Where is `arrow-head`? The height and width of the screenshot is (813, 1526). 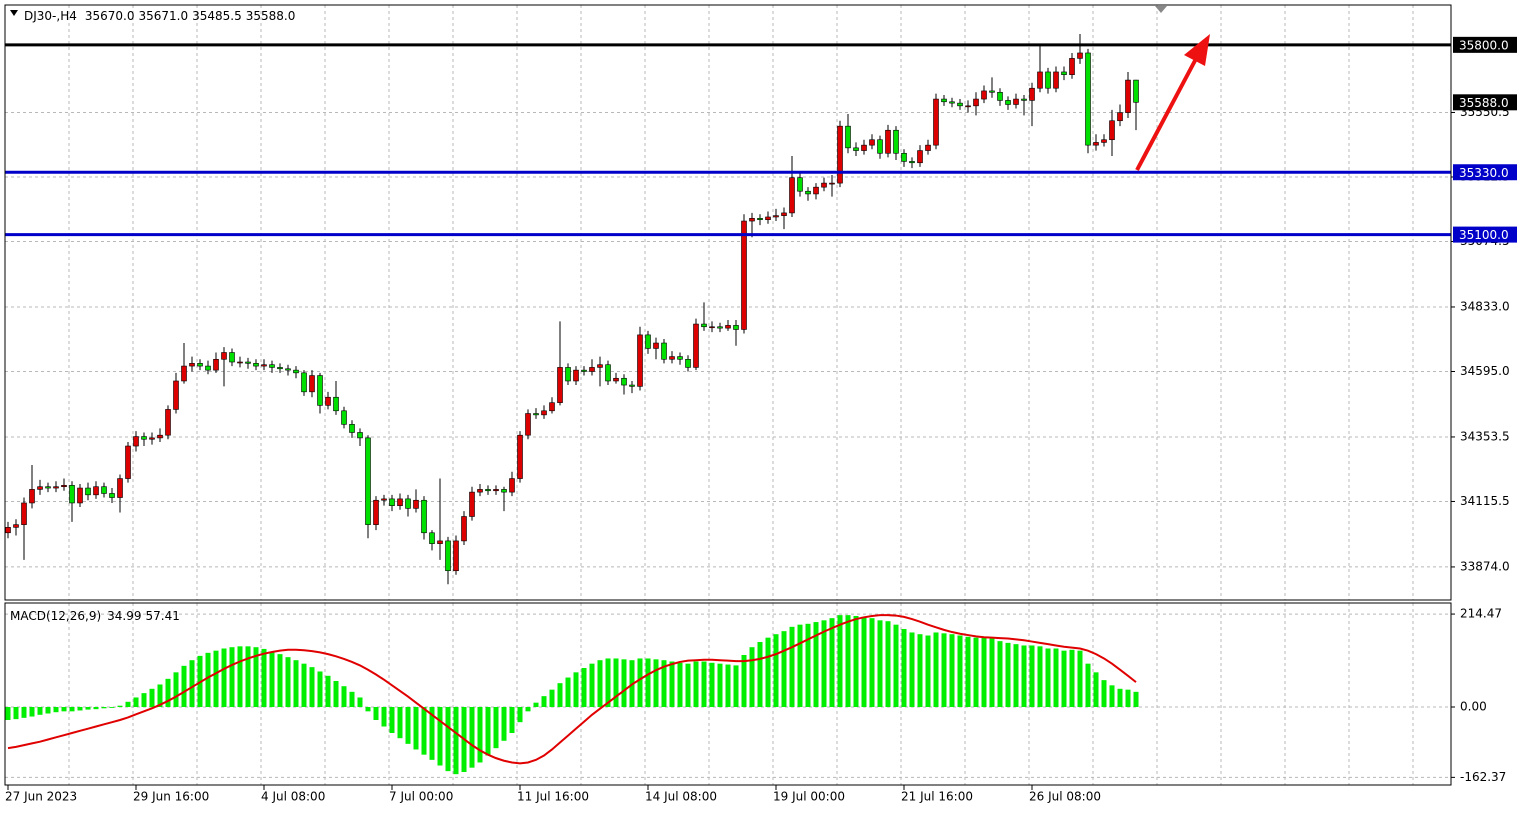
arrow-head is located at coordinates (1197, 50).